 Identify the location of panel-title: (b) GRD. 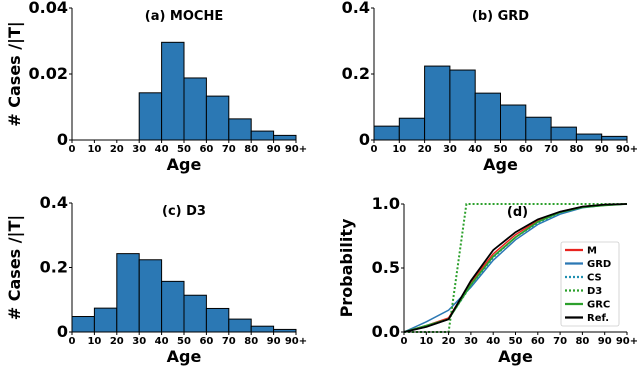
(500, 16).